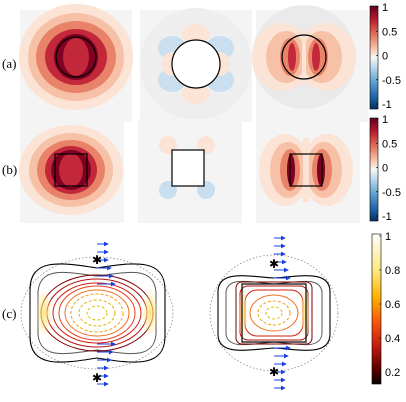  I want to click on map-a3, so click(310, 63).